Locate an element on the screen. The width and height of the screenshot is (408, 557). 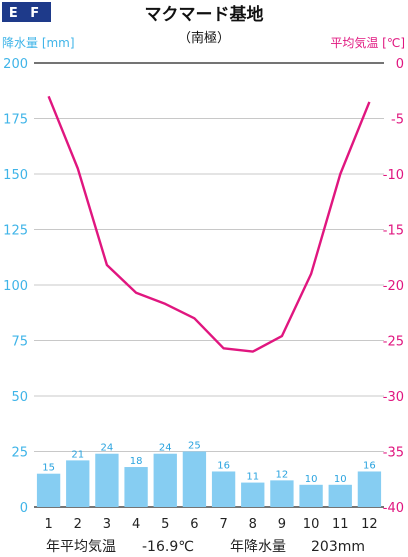
bar-value-label: 11 is located at coordinates (252, 477).